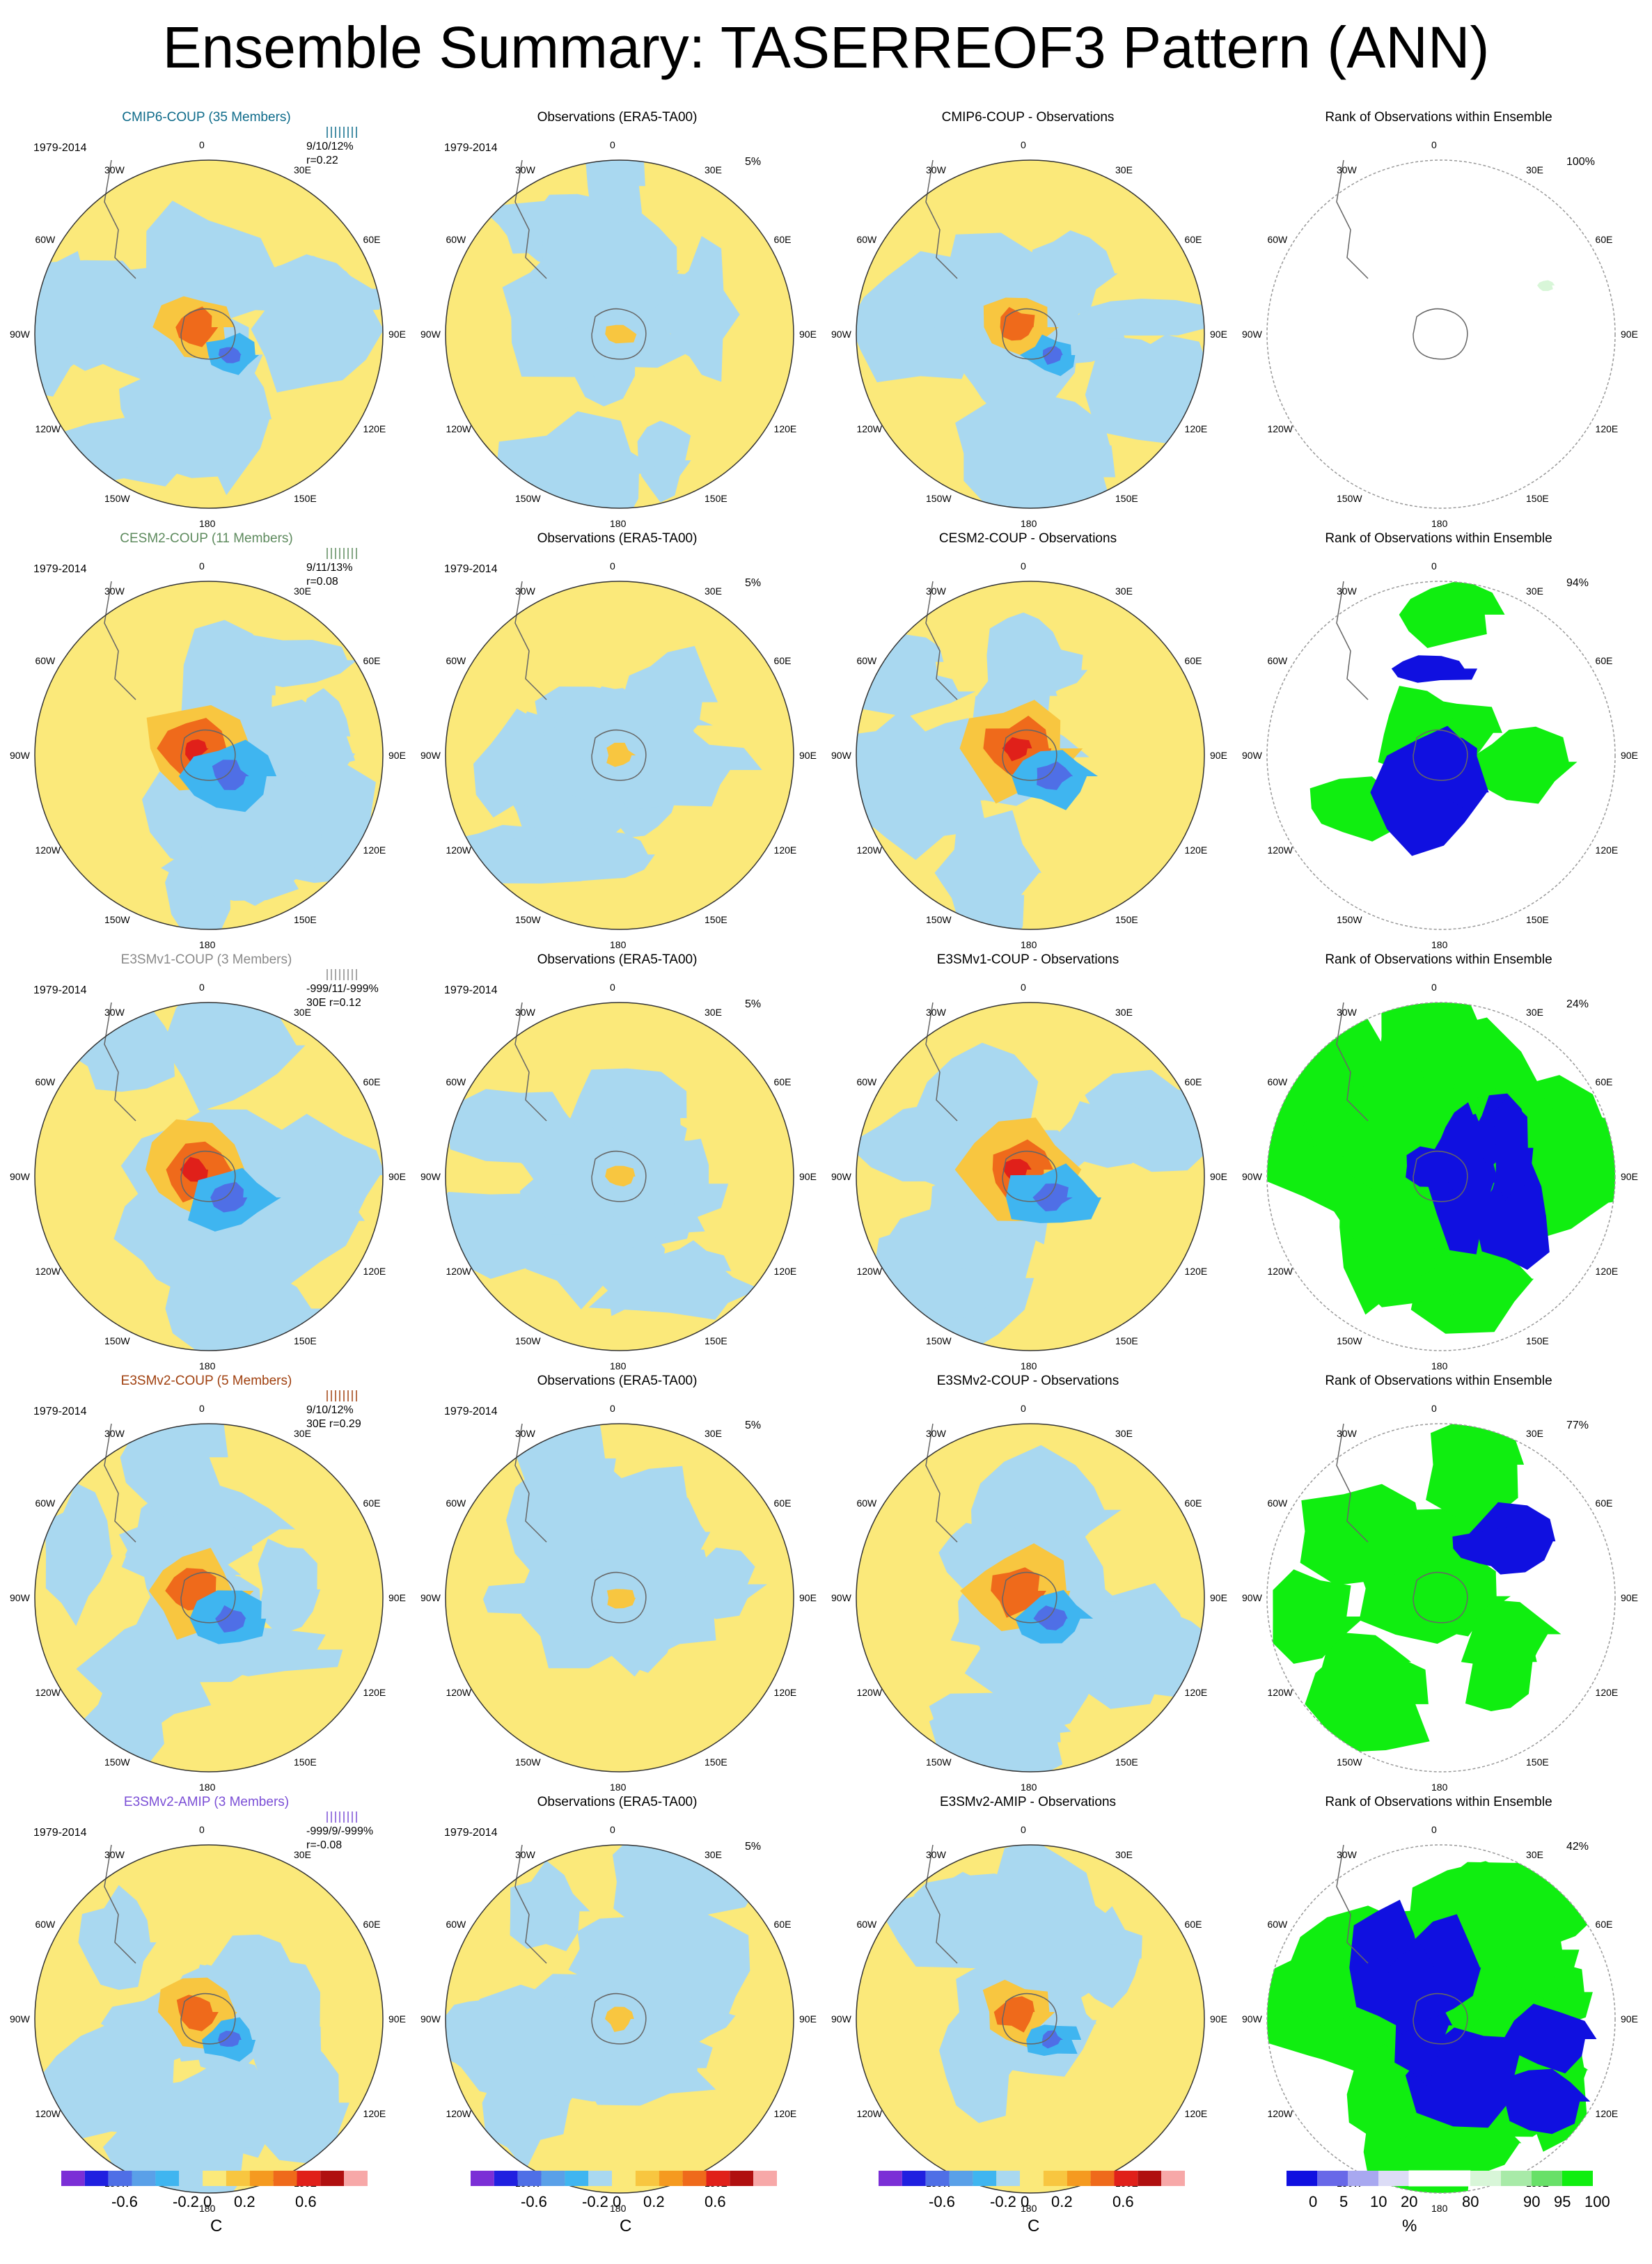 The width and height of the screenshot is (1652, 2264). Describe the element at coordinates (1319, 1616) in the screenshot. I see `rank-green-region` at that location.